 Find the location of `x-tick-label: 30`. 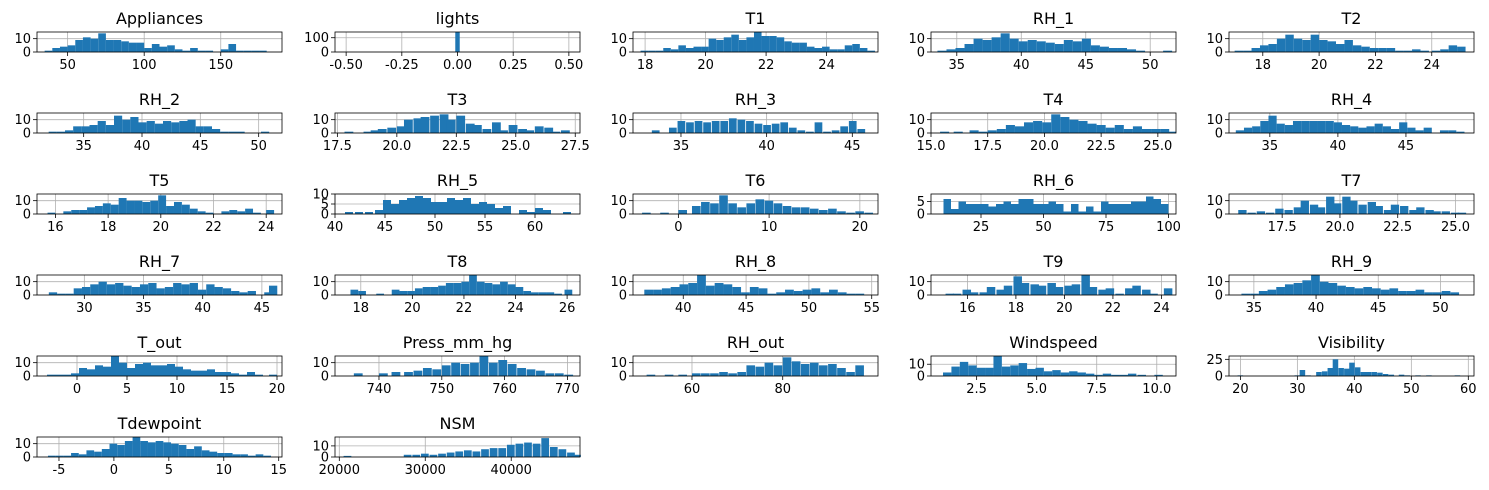

x-tick-label: 30 is located at coordinates (1297, 389).